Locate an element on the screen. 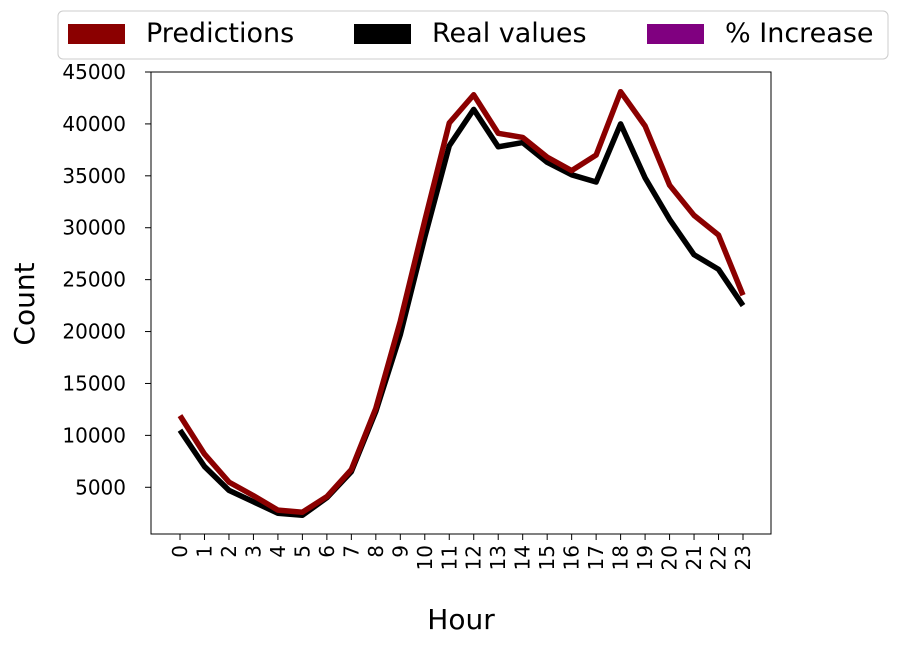 The height and width of the screenshot is (645, 898). legend-frame is located at coordinates (473, 35).